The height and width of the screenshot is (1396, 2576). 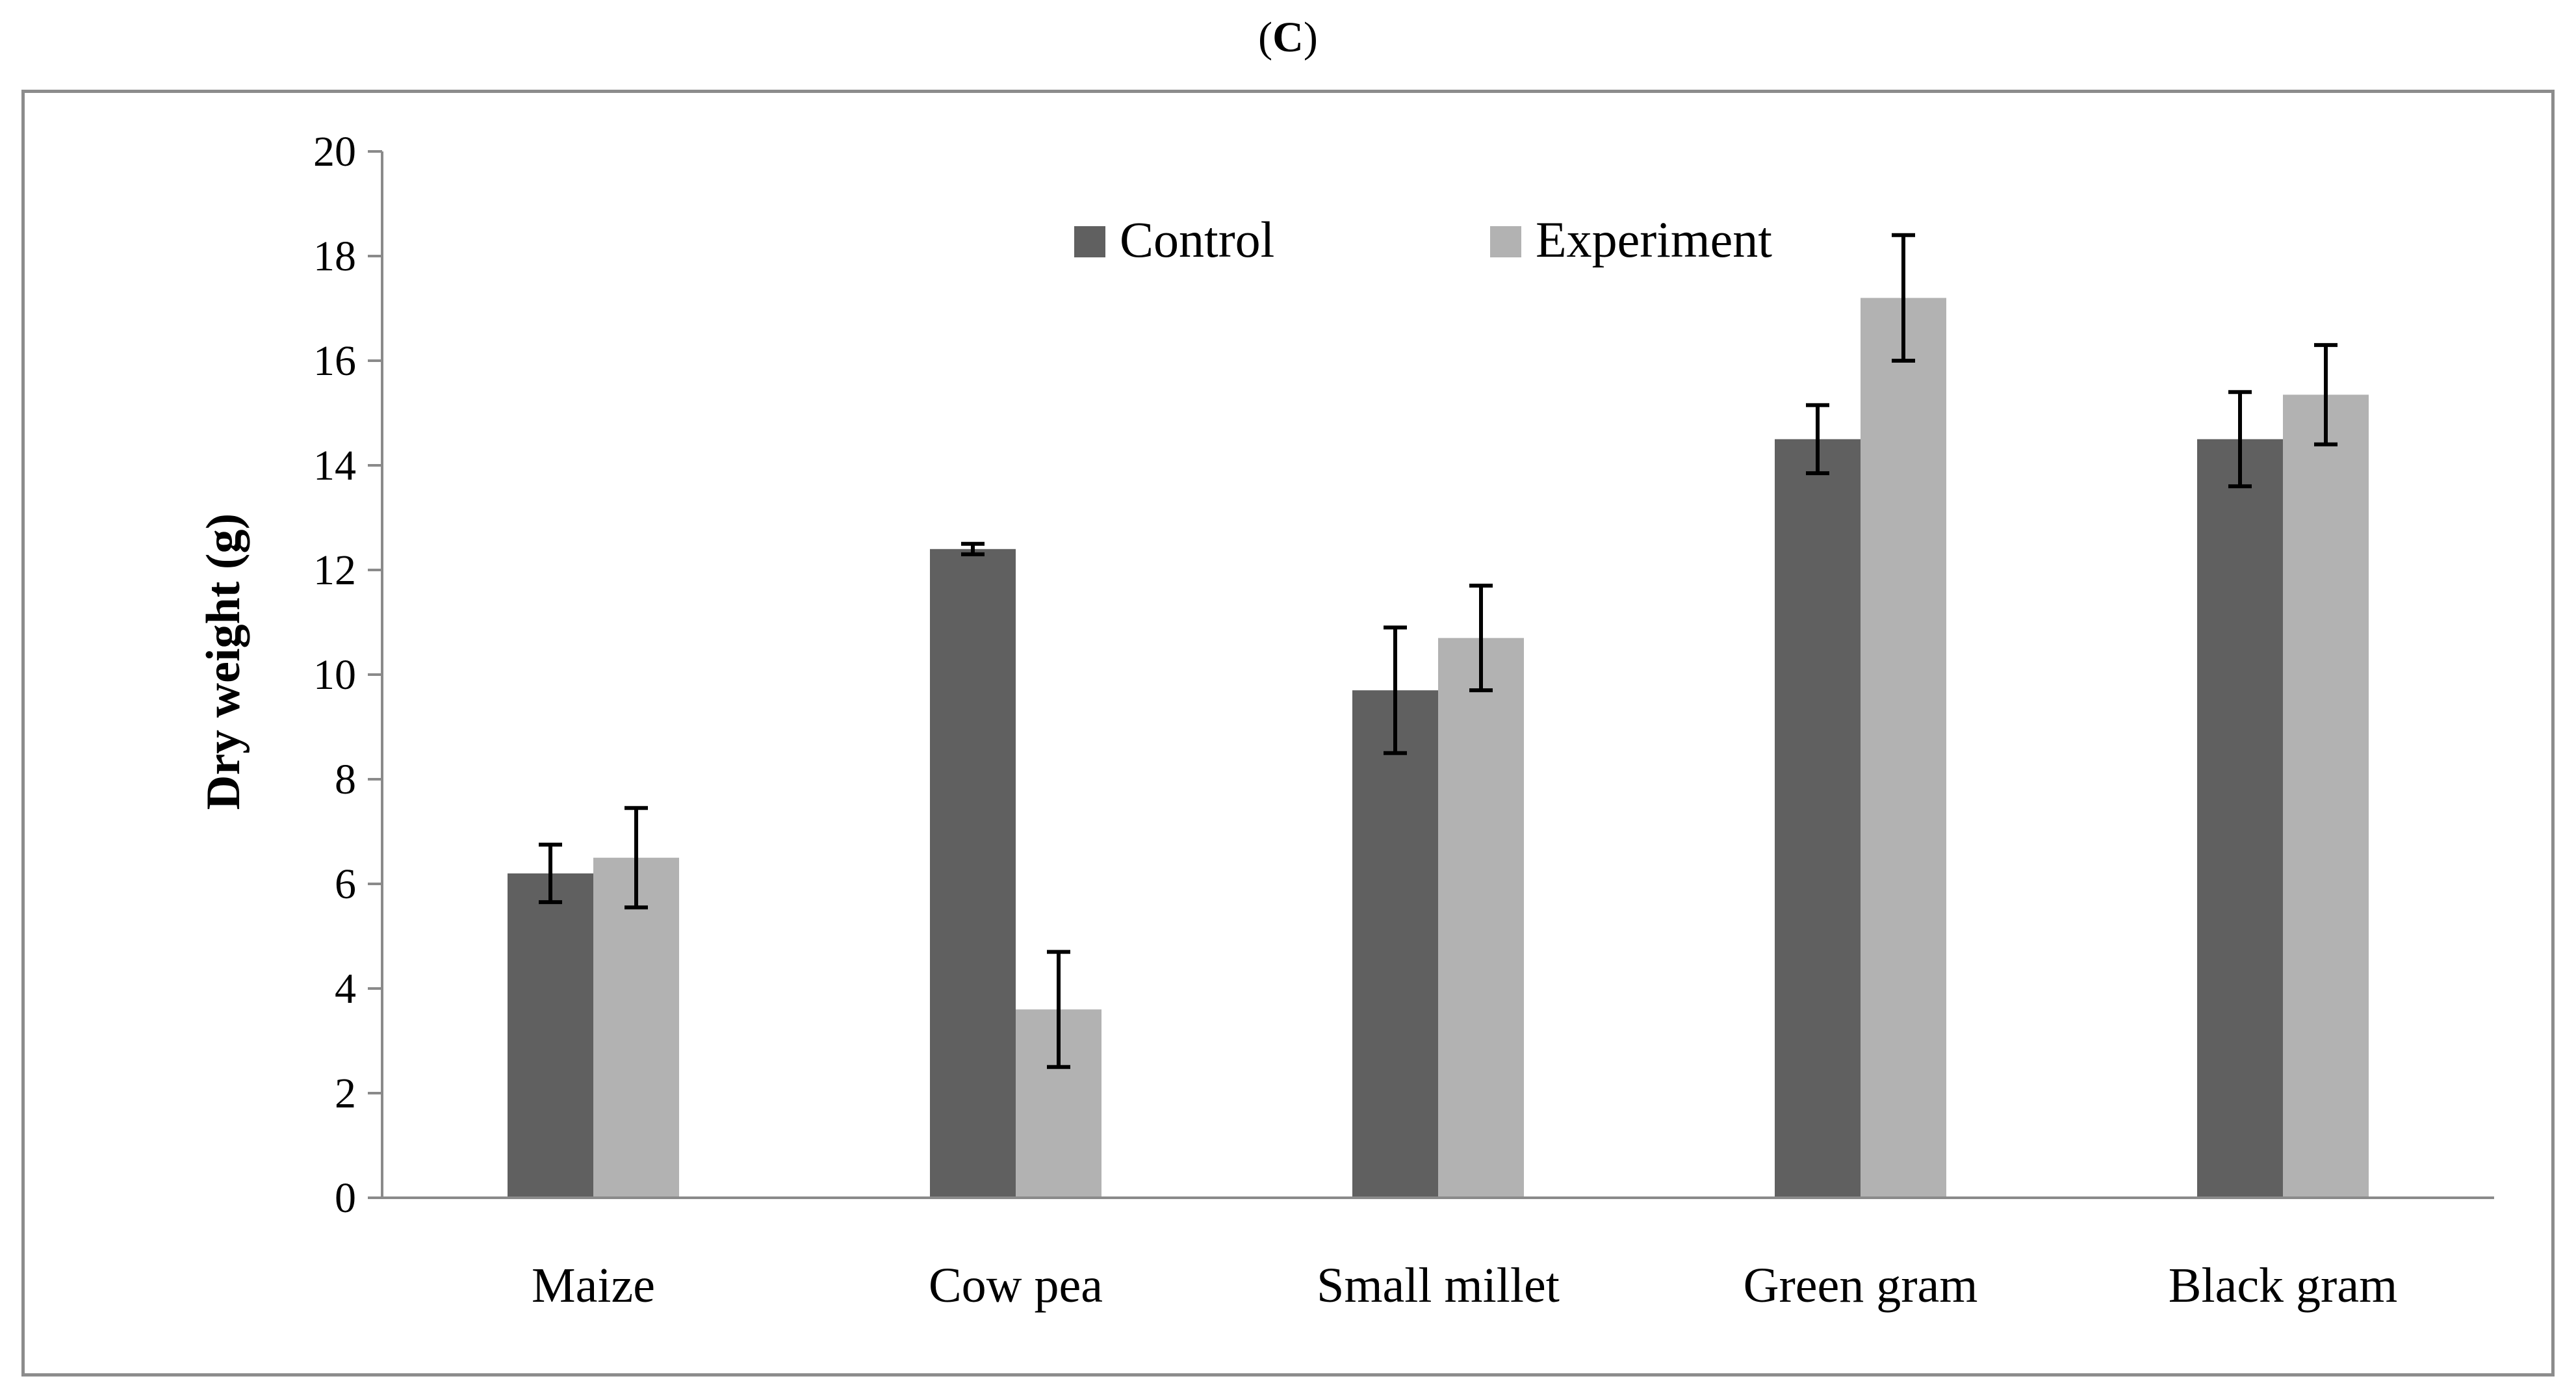 I want to click on y-tick-label: 2, so click(x=345, y=1093).